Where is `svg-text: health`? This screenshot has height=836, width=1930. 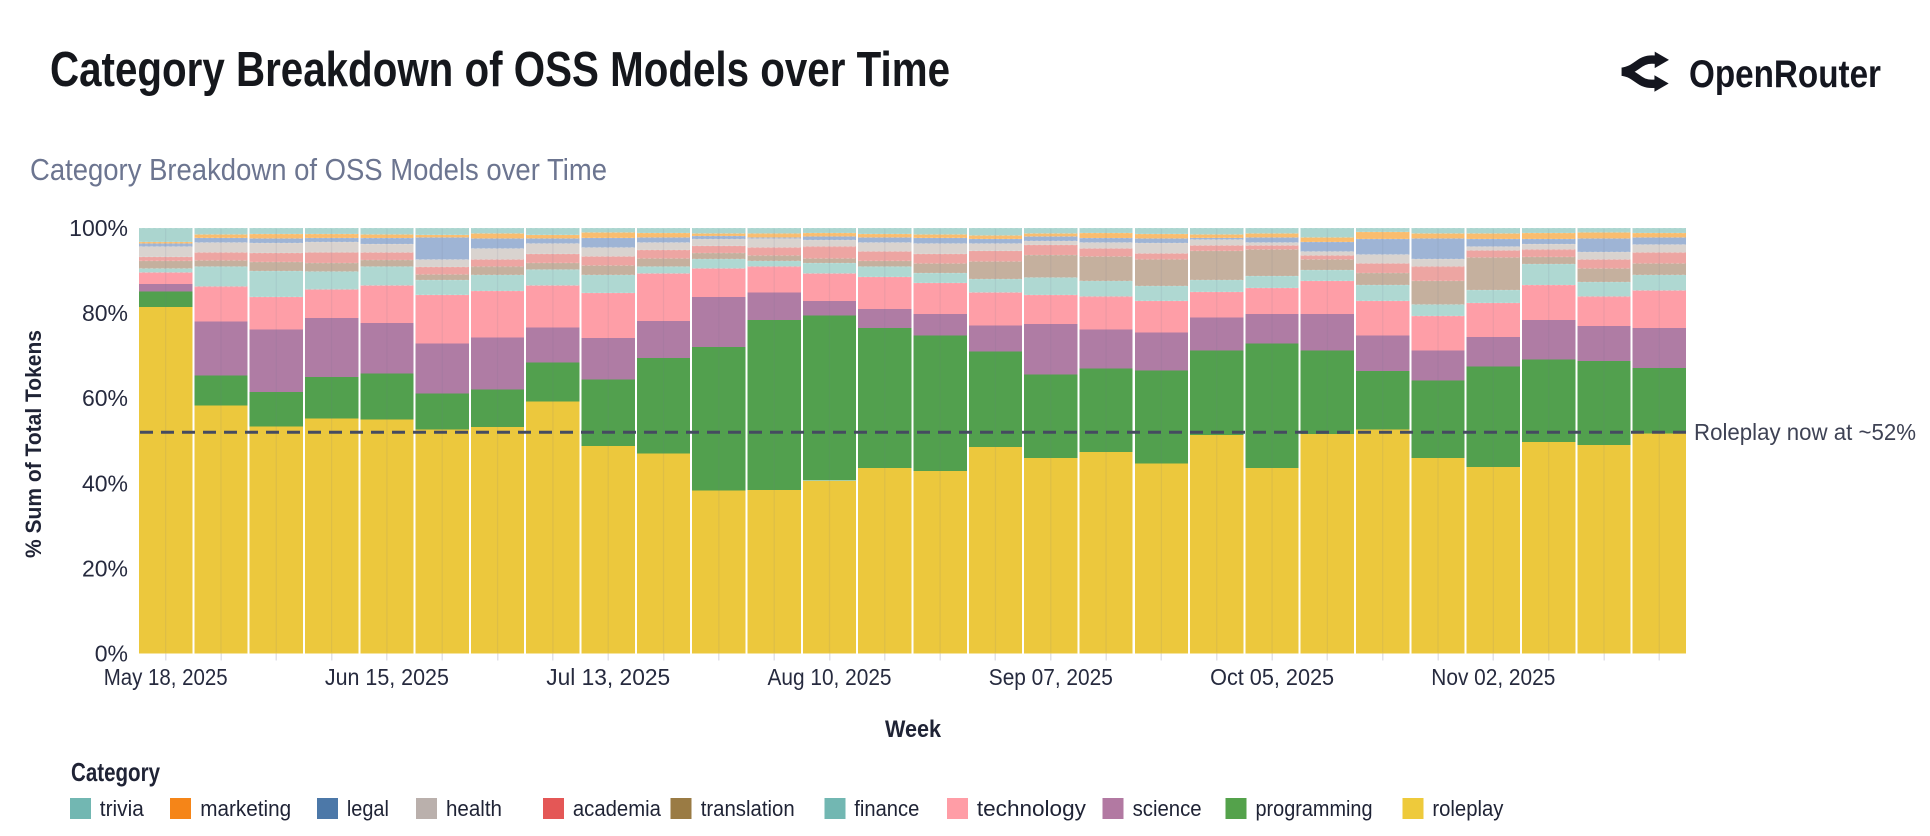
svg-text: health is located at coordinates (474, 808).